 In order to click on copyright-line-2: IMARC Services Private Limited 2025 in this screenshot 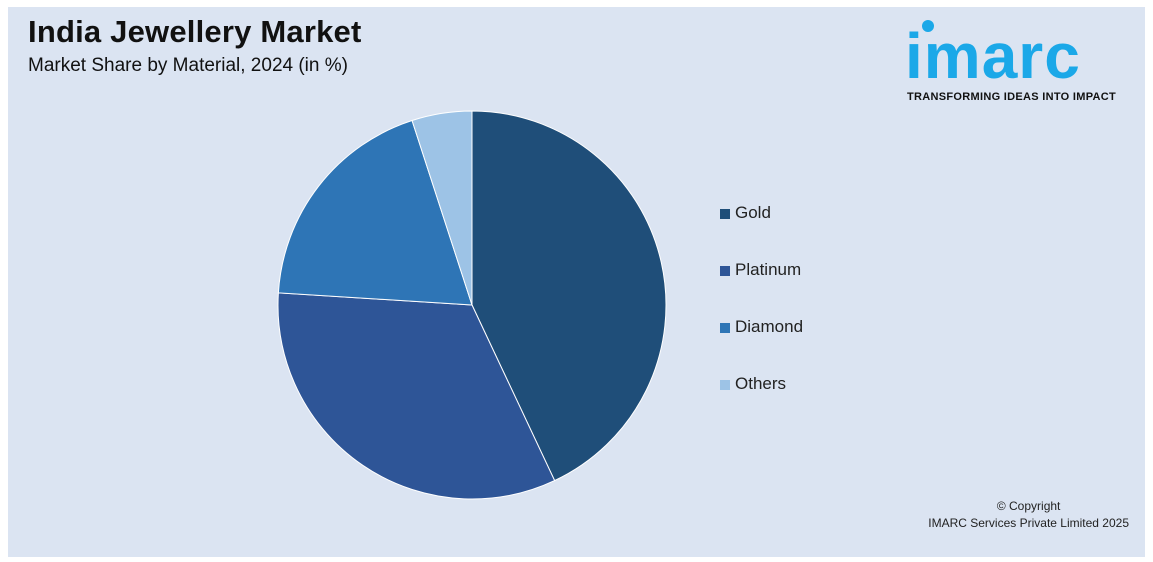, I will do `click(1028, 523)`.